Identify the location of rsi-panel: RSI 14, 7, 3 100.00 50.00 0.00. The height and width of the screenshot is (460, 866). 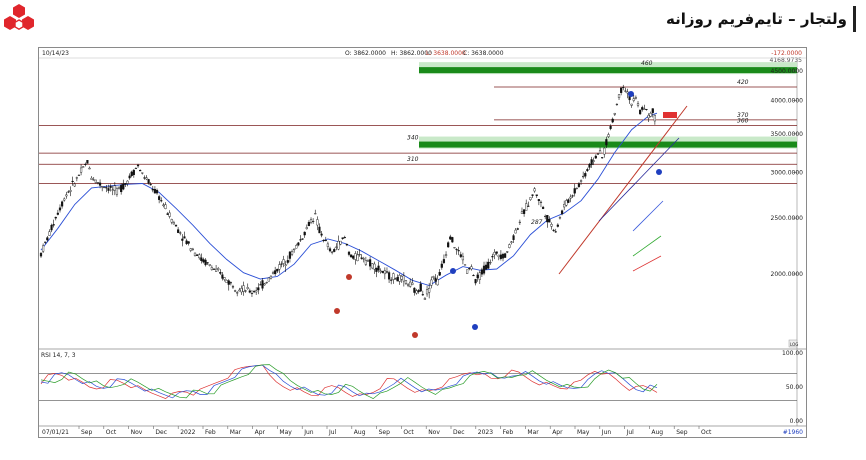
(421, 387).